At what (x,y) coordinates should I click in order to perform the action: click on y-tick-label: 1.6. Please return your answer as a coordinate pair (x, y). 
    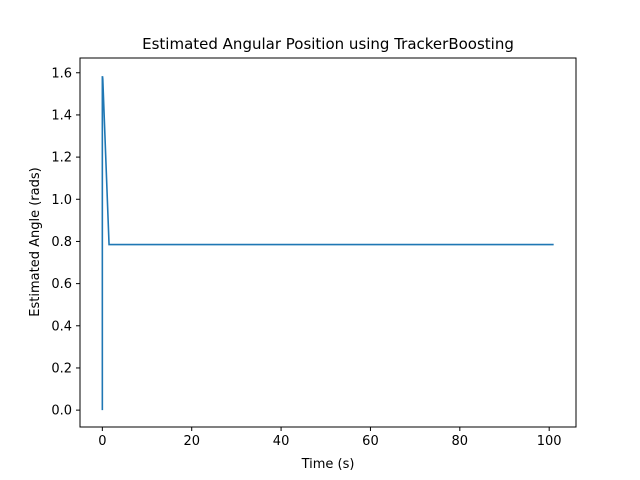
    Looking at the image, I should click on (61, 73).